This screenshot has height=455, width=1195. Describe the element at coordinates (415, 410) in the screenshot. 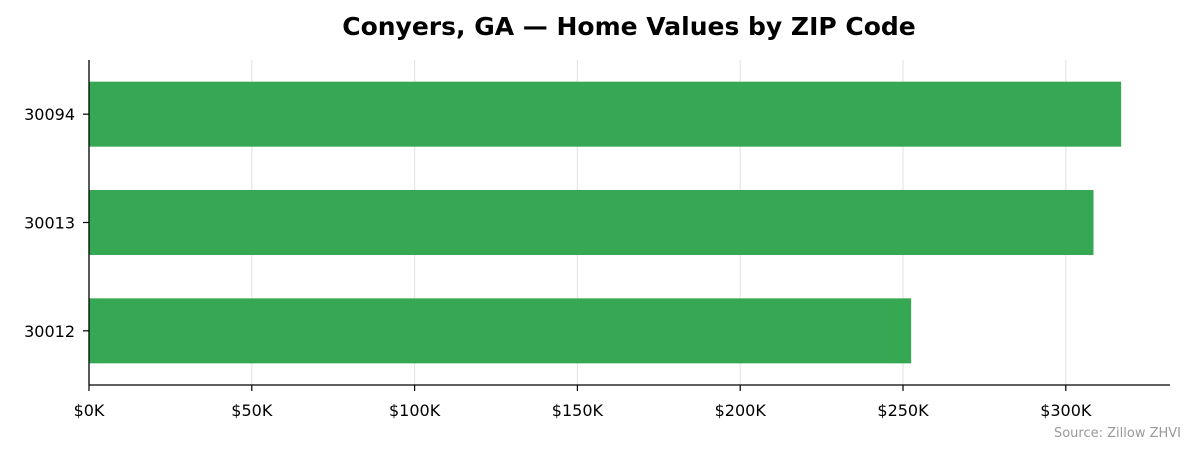

I see `x-tick-label: $100K` at that location.